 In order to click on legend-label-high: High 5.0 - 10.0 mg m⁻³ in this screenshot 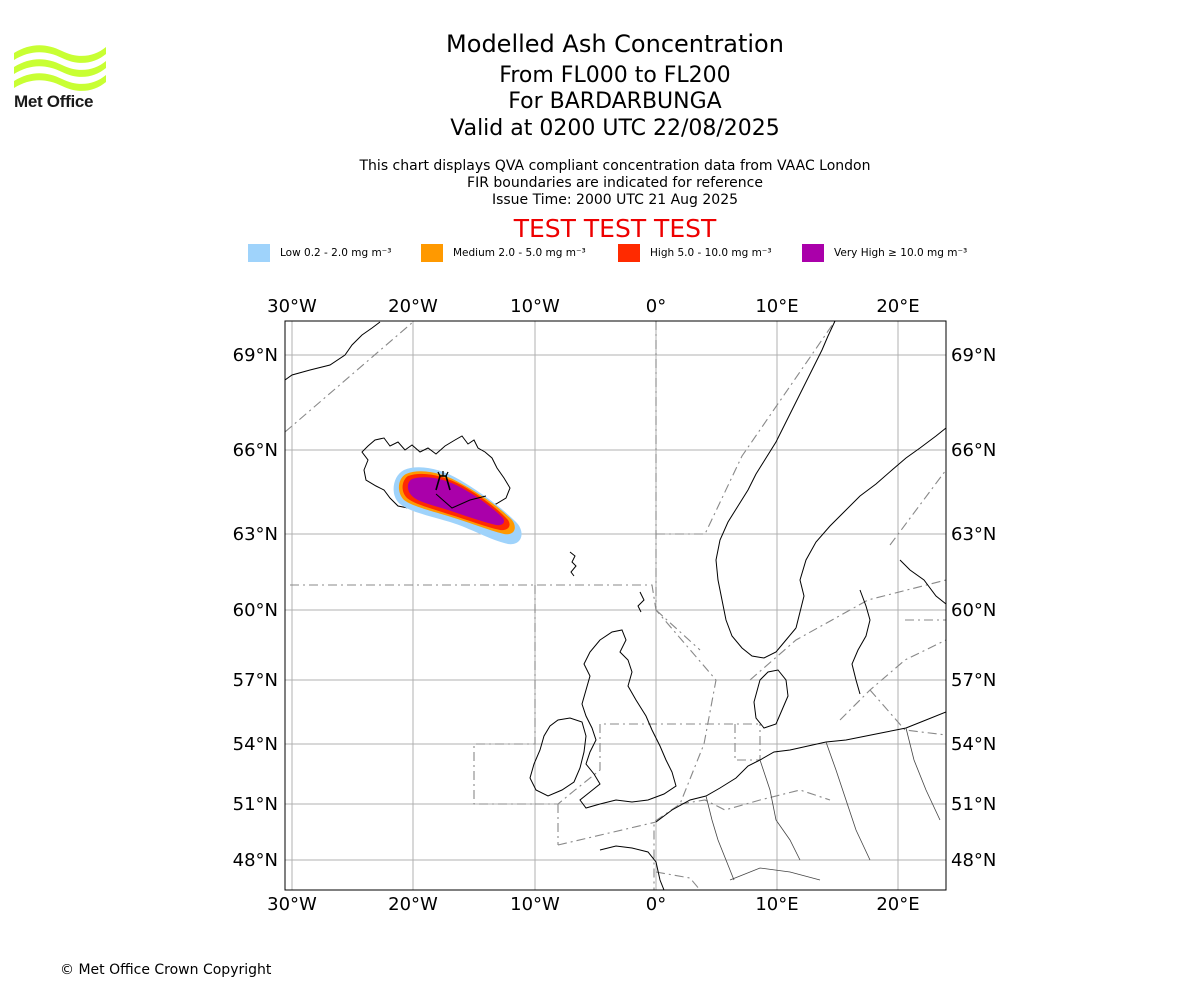, I will do `click(711, 253)`.